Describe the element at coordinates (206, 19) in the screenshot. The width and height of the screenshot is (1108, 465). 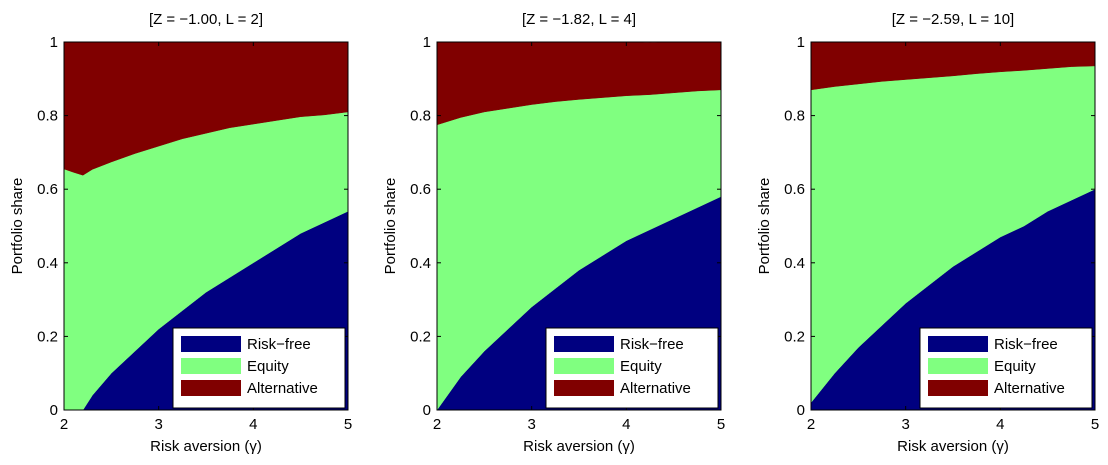
I see `chart-title: [Z = −1.00, L = 2]` at that location.